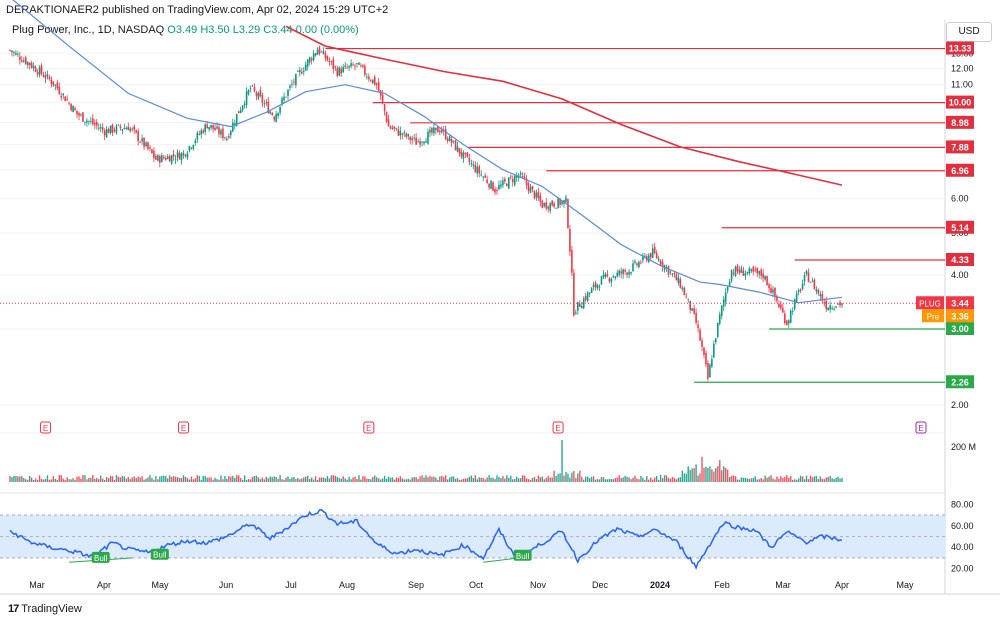 This screenshot has width=1000, height=622. I want to click on bull-label: Bull, so click(523, 556).